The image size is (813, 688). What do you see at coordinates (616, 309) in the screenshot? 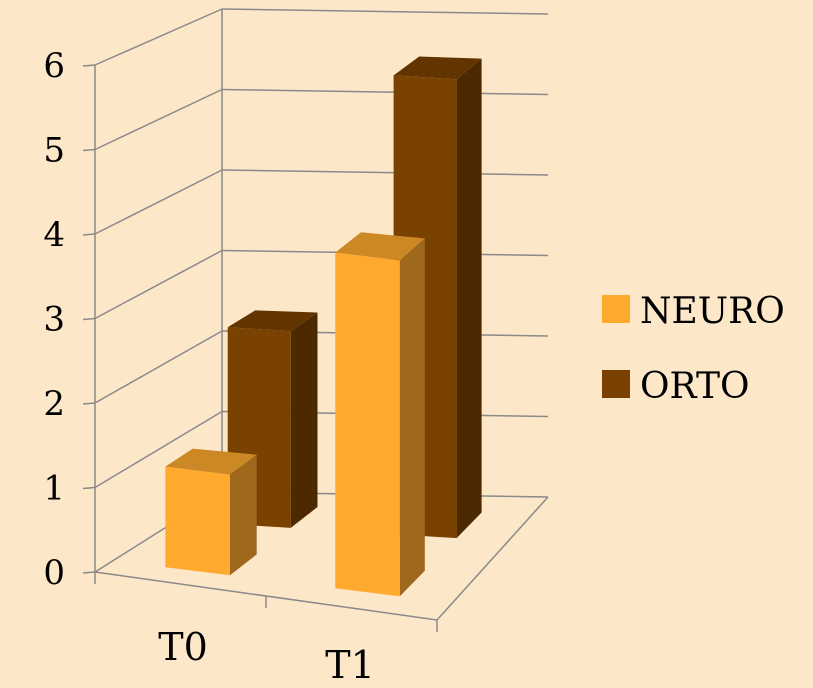
I see `legend-swatch-neuro` at bounding box center [616, 309].